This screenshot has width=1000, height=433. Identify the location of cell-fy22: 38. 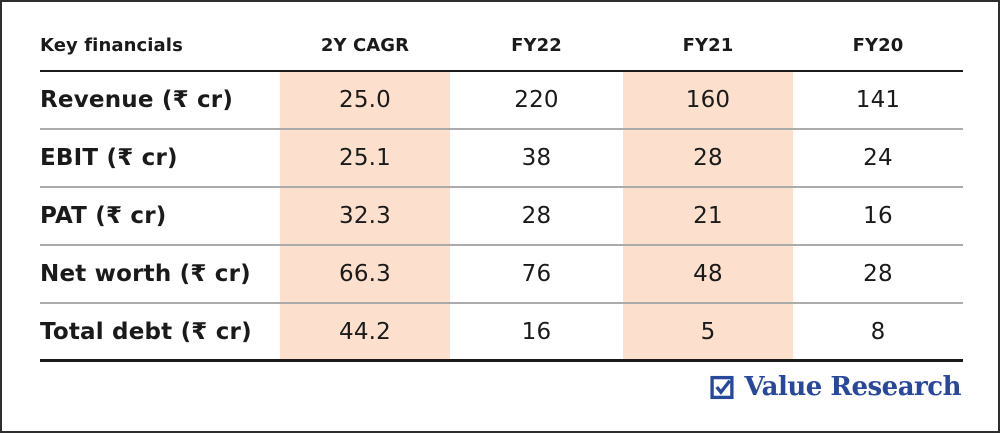
(536, 158).